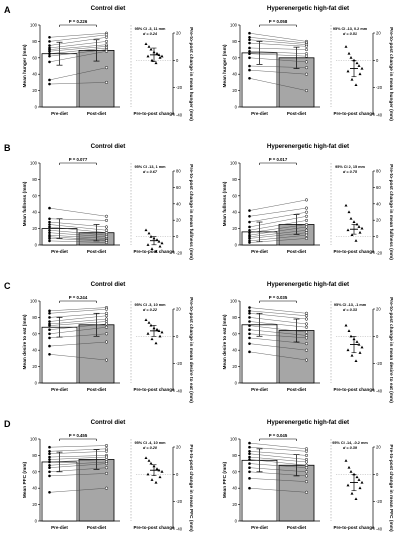  What do you see at coordinates (178, 203) in the screenshot?
I see `y2-tick-label: 40` at bounding box center [178, 203].